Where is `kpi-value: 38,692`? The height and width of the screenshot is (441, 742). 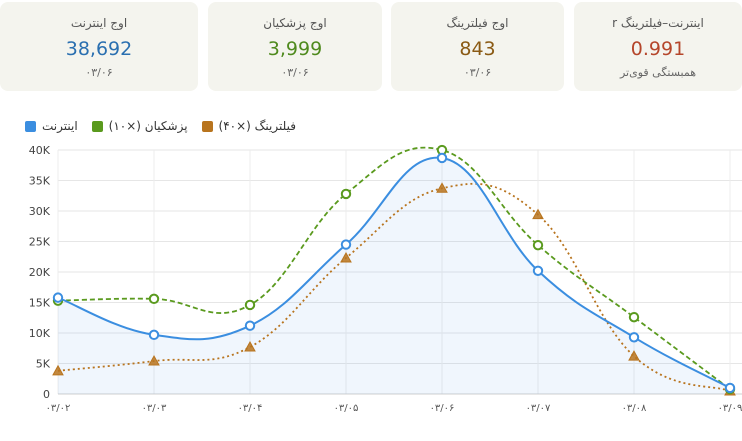 kpi-value: 38,692 is located at coordinates (99, 49).